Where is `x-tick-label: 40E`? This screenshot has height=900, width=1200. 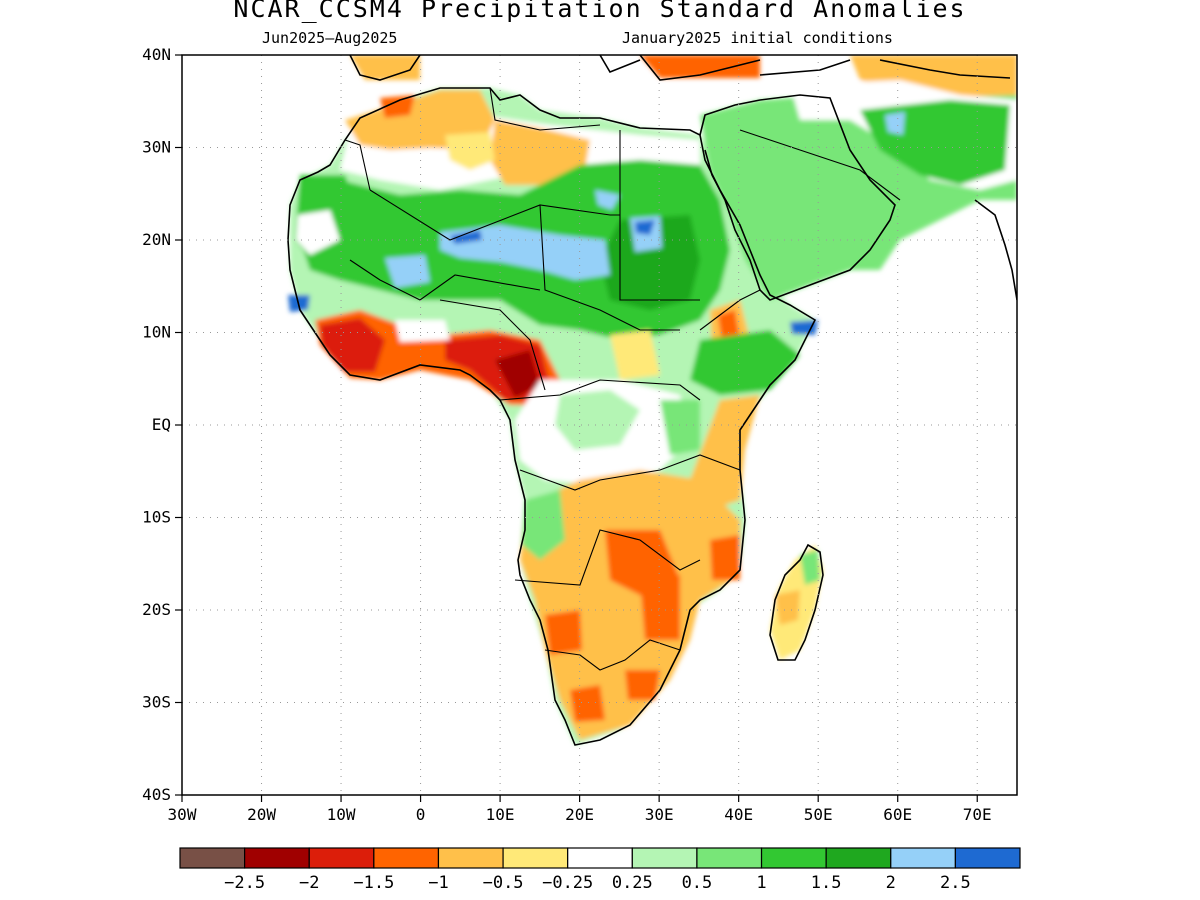
x-tick-label: 40E is located at coordinates (738, 814).